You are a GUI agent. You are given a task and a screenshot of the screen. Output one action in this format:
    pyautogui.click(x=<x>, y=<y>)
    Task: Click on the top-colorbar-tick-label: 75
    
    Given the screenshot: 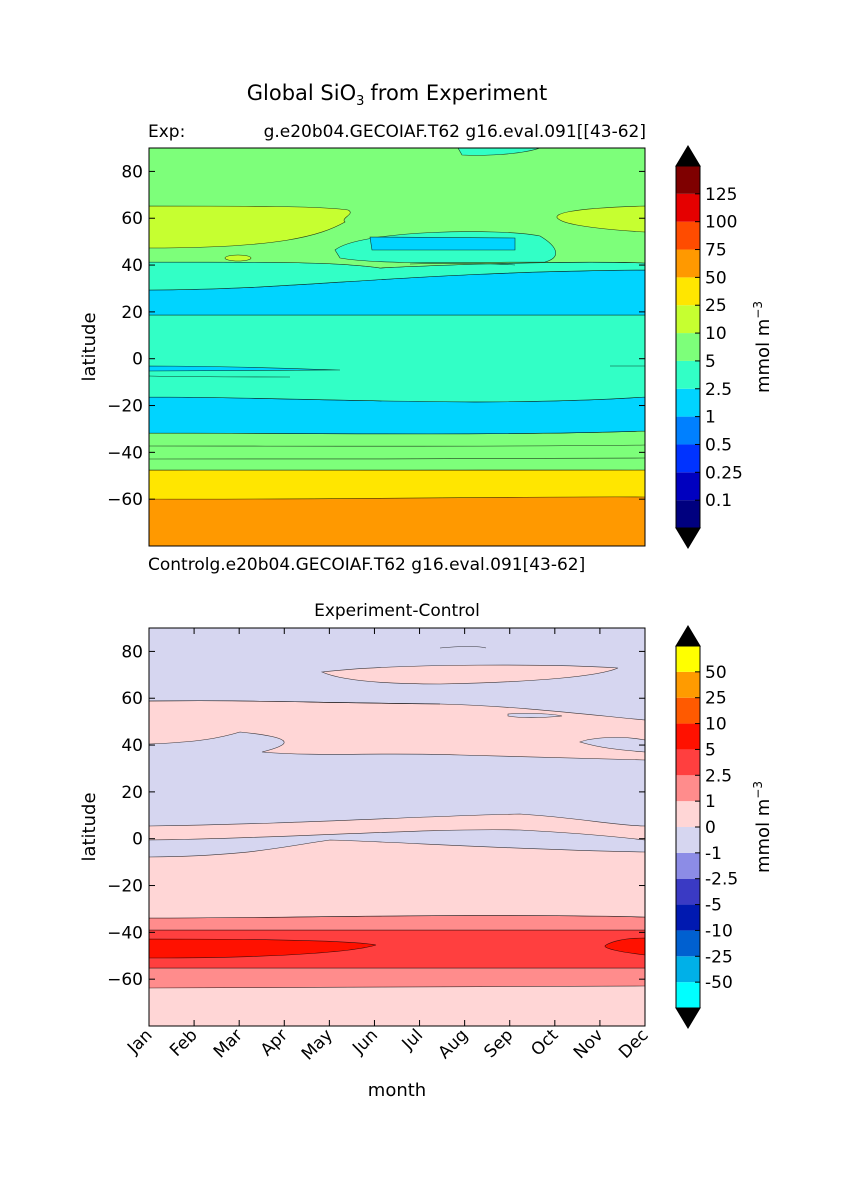 What is the action you would take?
    pyautogui.click(x=716, y=251)
    